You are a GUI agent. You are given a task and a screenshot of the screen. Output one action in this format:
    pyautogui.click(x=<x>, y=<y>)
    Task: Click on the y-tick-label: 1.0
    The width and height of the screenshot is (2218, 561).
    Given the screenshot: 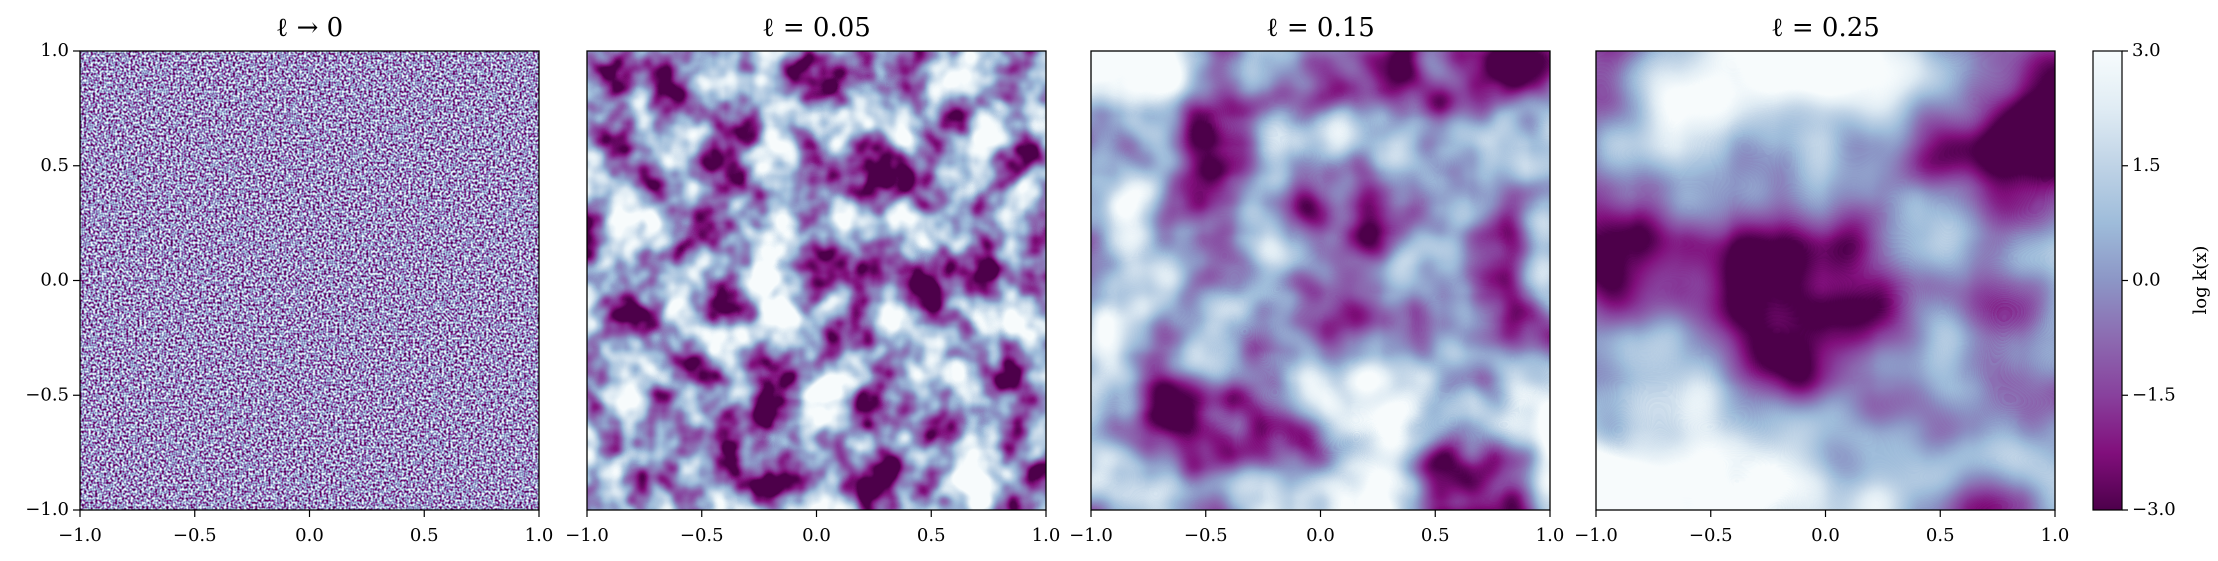 What is the action you would take?
    pyautogui.click(x=54, y=50)
    